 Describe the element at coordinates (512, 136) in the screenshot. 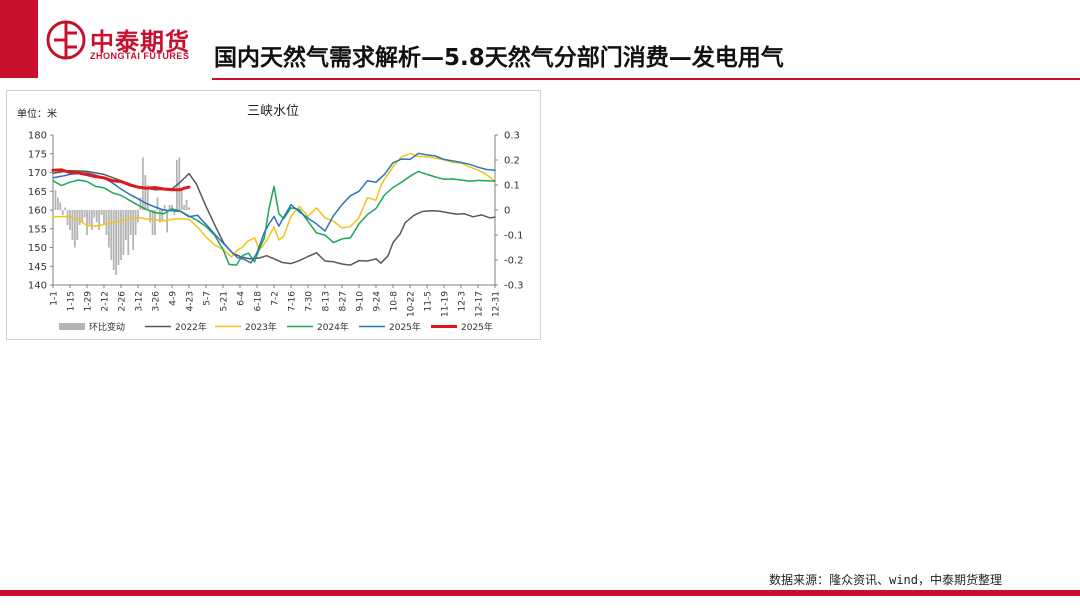

I see `y2-tick-label: 0.3` at that location.